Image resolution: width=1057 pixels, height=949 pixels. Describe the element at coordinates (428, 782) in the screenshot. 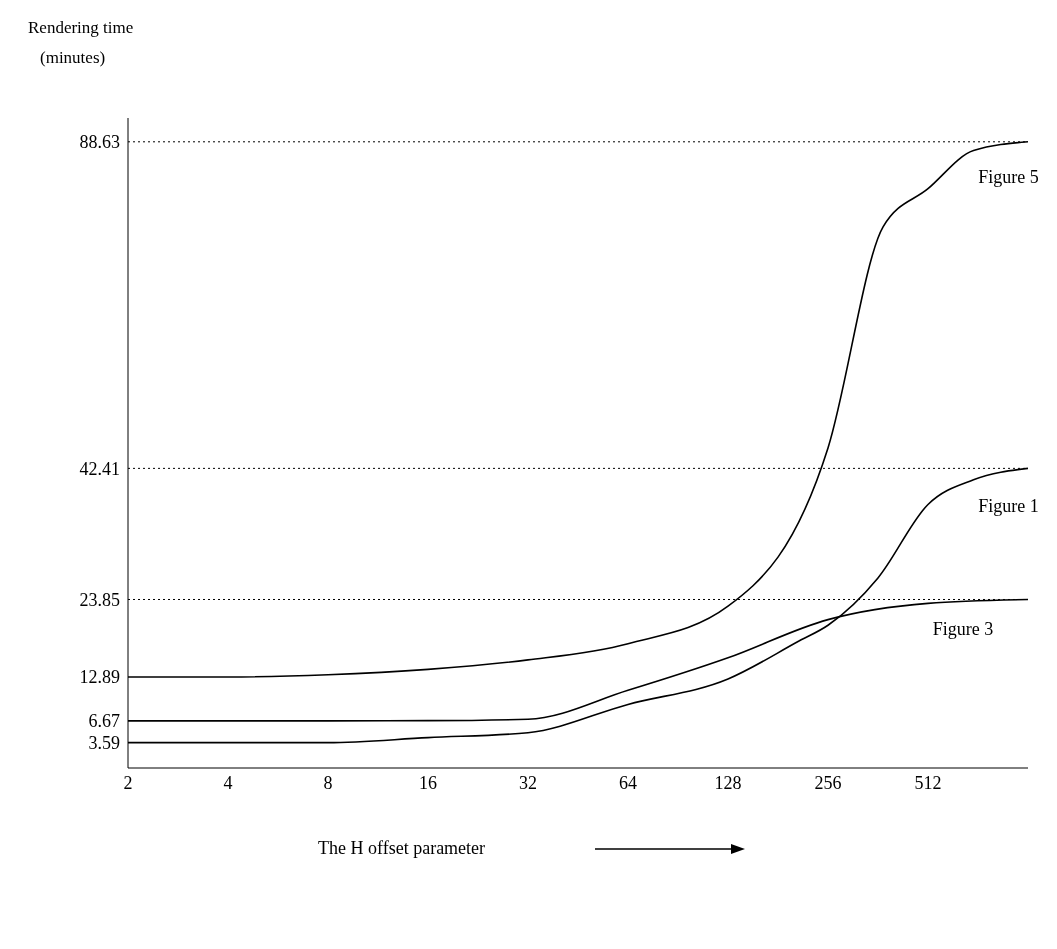

I see `x-tick-label: 16` at that location.